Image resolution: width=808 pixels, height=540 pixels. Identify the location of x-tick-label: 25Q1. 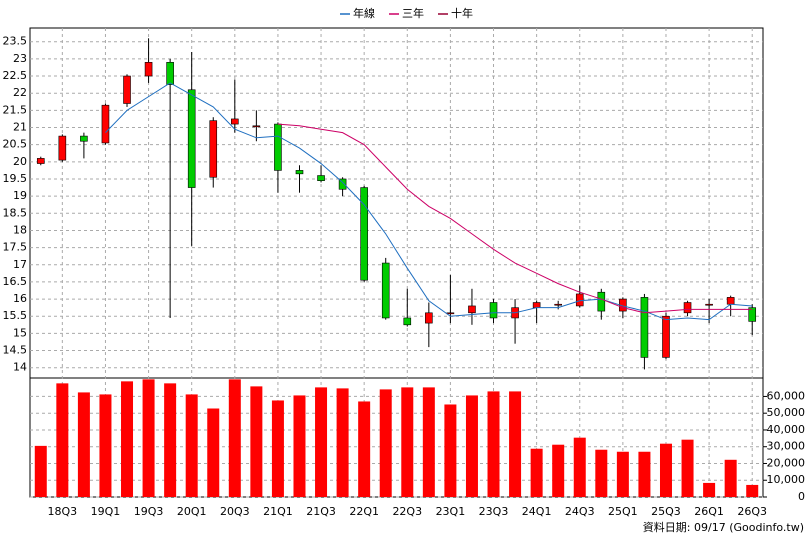
(623, 511).